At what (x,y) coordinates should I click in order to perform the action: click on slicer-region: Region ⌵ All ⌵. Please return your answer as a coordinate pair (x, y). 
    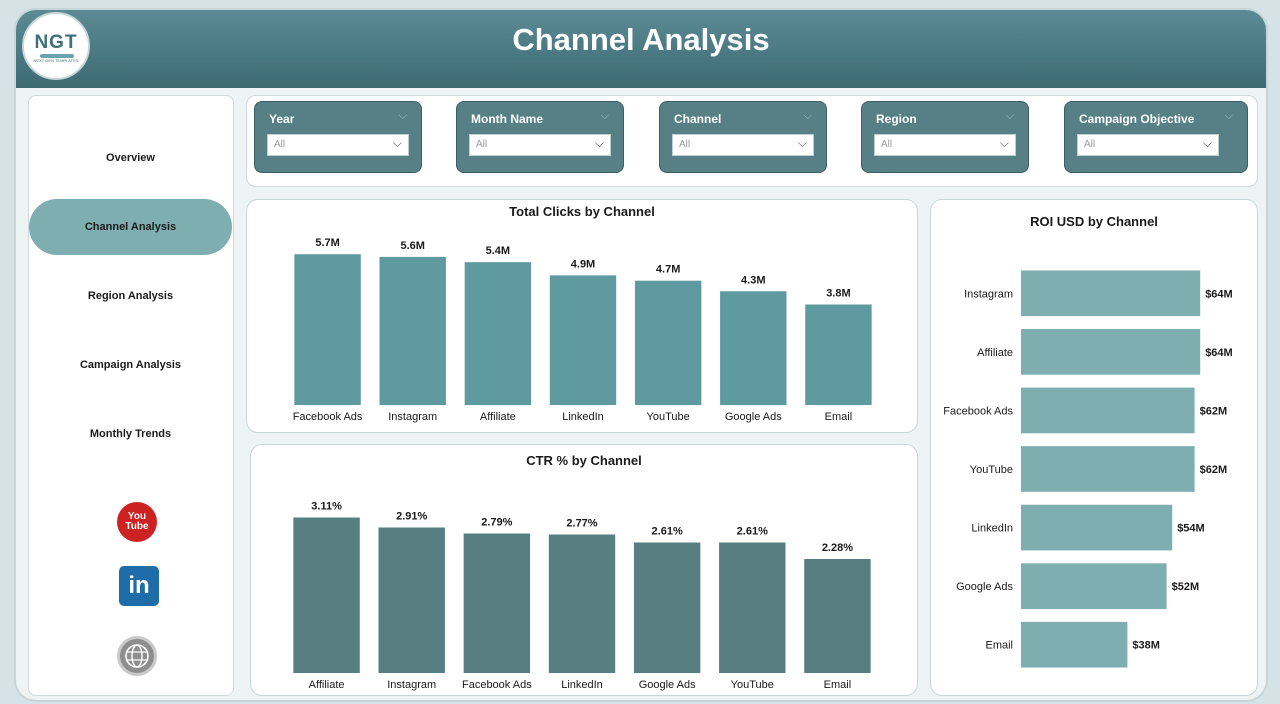
    Looking at the image, I should click on (945, 137).